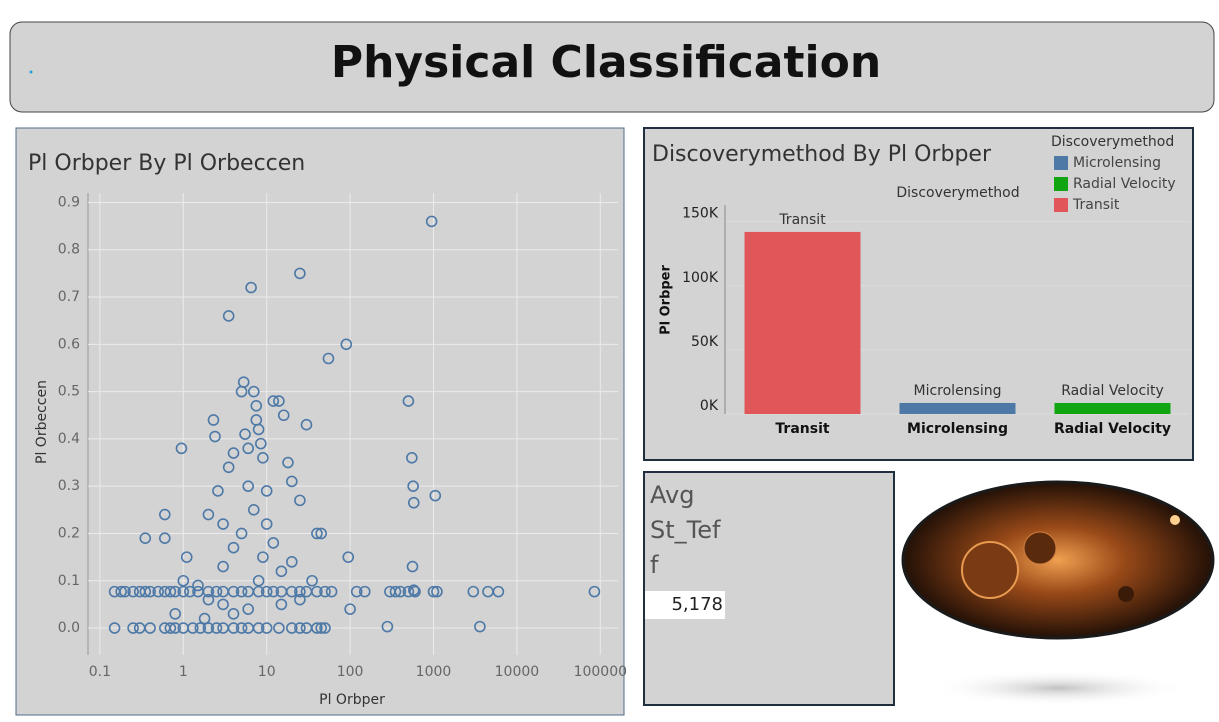  I want to click on y-tick-label: 0.2, so click(69, 533).